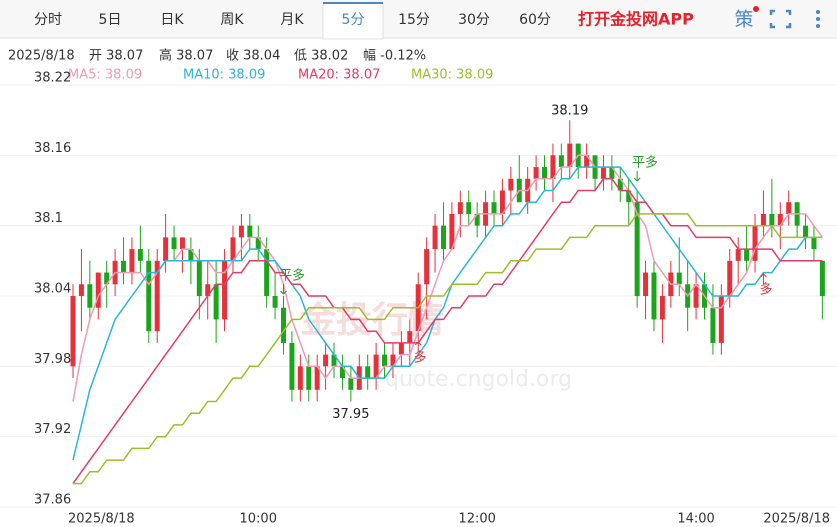 This screenshot has height=527, width=837. What do you see at coordinates (253, 56) in the screenshot?
I see `info-item: 收 38.04` at bounding box center [253, 56].